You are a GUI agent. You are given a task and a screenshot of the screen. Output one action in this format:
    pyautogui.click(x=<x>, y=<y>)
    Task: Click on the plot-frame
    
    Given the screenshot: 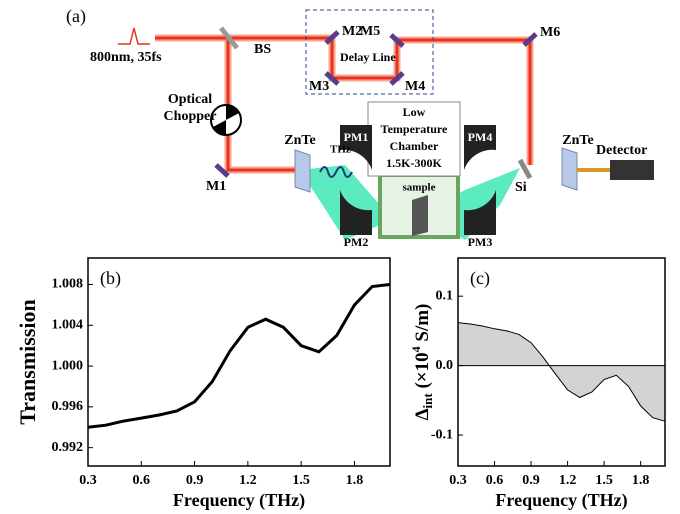 What is the action you would take?
    pyautogui.click(x=561, y=362)
    